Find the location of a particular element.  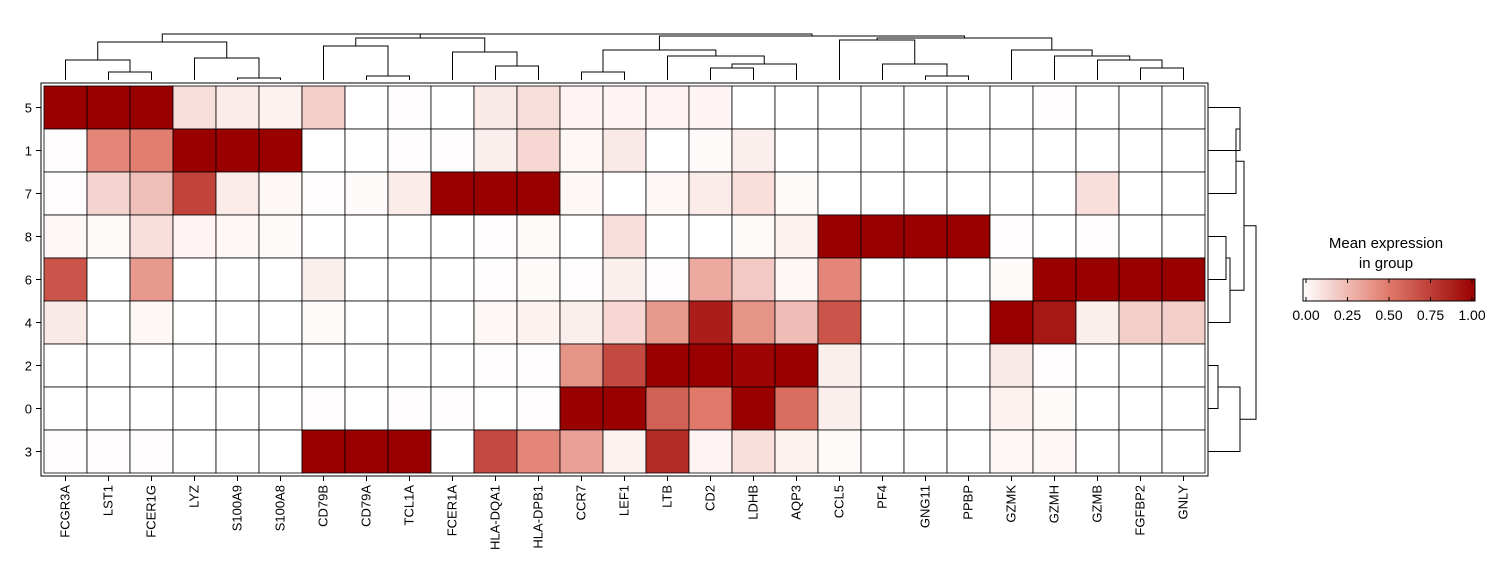

heatmap-cell-4-CCL5 is located at coordinates (839, 322).